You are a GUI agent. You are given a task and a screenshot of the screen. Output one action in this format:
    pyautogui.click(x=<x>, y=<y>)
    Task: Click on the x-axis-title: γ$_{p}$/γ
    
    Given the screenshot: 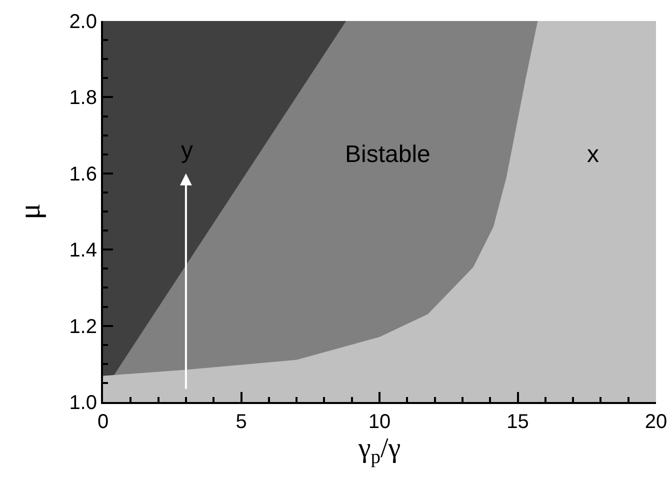 What is the action you would take?
    pyautogui.click(x=379, y=450)
    